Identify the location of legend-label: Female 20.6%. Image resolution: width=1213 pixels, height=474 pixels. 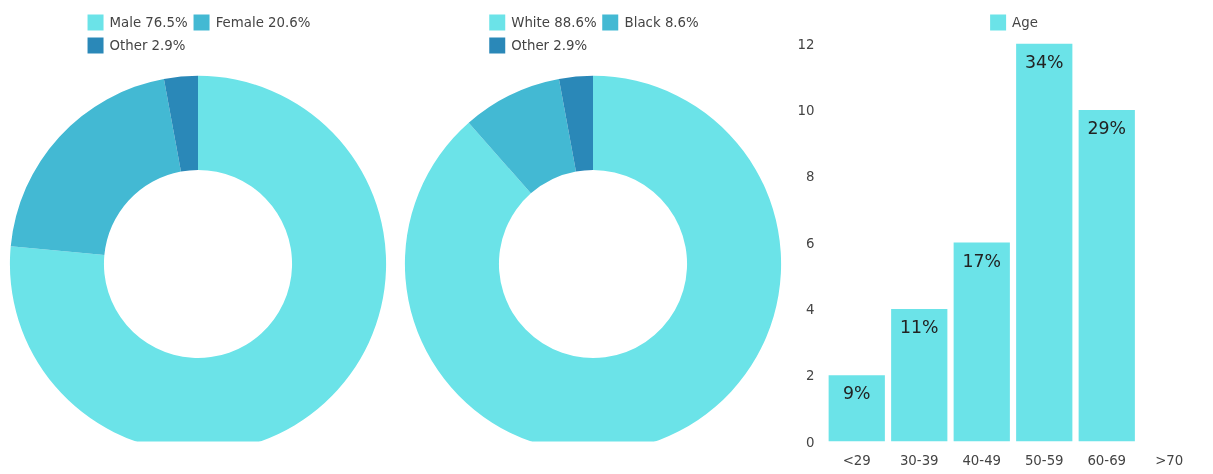
(263, 22).